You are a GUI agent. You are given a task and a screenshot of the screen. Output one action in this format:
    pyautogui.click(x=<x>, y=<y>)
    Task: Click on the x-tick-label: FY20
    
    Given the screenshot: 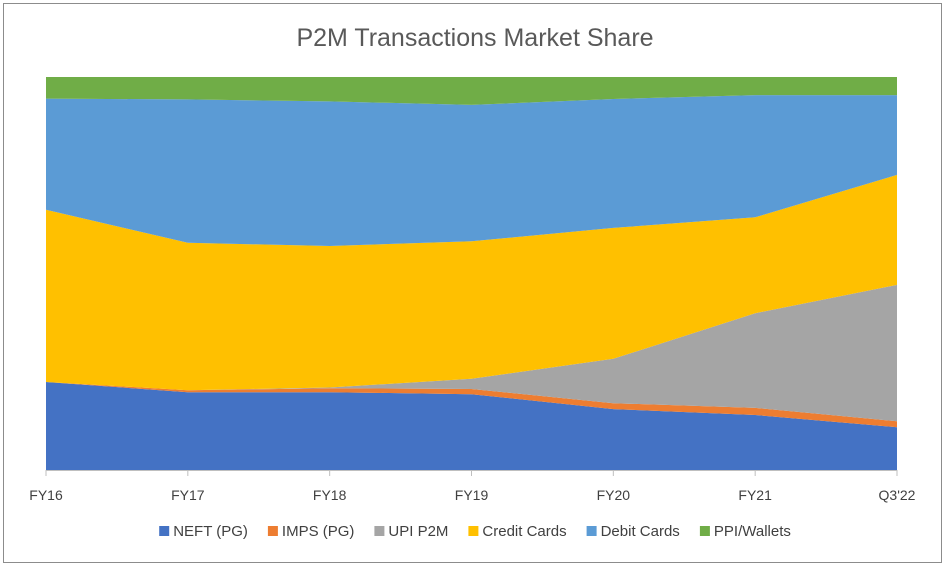 What is the action you would take?
    pyautogui.click(x=614, y=495)
    